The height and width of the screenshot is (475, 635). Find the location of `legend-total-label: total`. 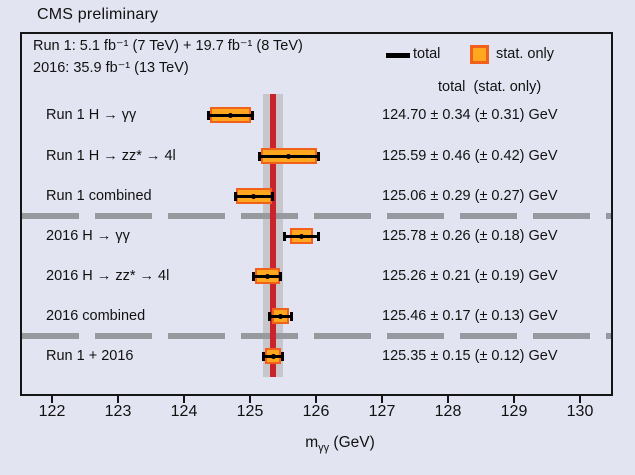

legend-total-label: total is located at coordinates (427, 54).